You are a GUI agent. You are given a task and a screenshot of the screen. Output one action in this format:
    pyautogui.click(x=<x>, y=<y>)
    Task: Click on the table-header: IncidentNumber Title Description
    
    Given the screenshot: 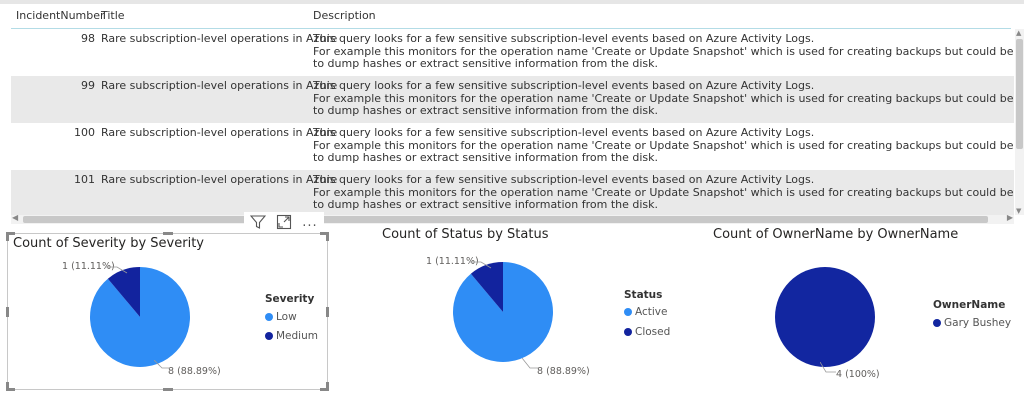 What is the action you would take?
    pyautogui.click(x=511, y=17)
    